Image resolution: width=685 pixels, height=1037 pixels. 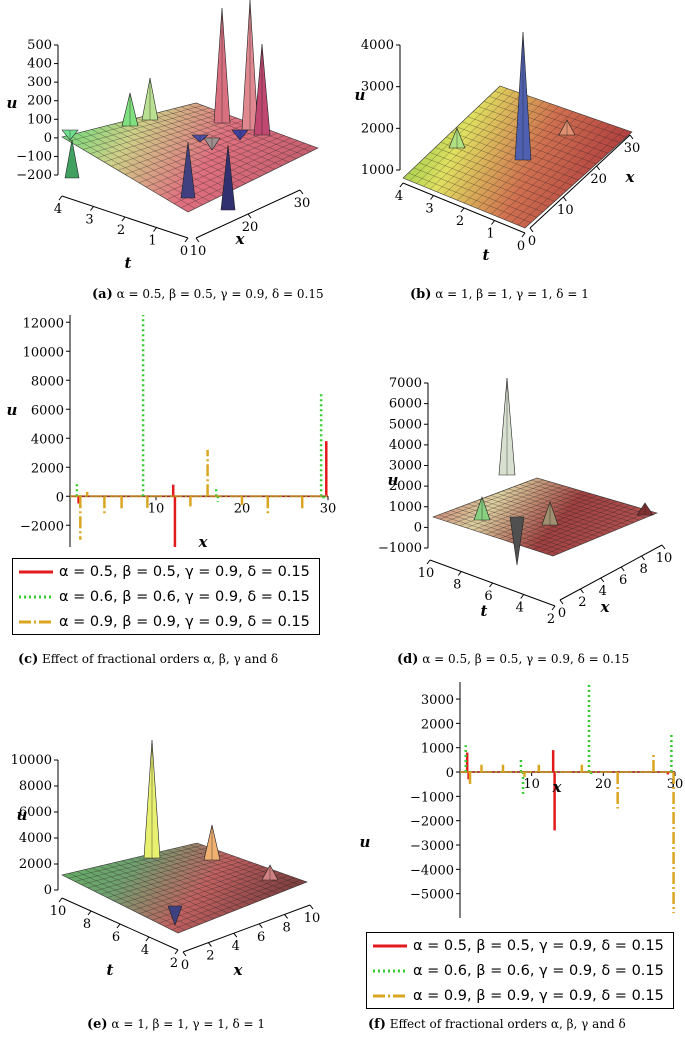 What do you see at coordinates (184, 251) in the screenshot?
I see `t-tick-label: 0` at bounding box center [184, 251].